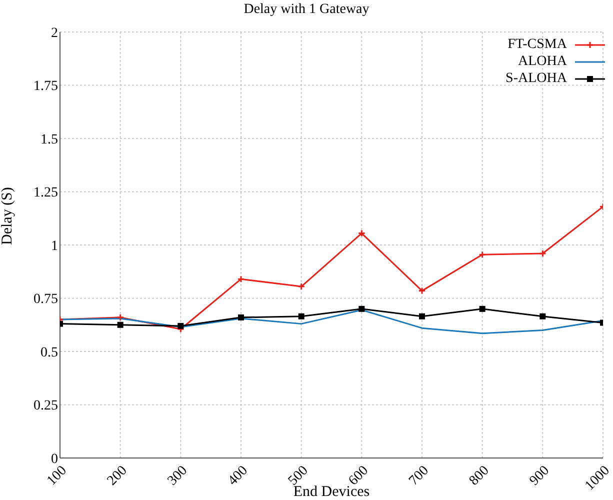  Describe the element at coordinates (49, 140) in the screenshot. I see `y-tick-label: 1.5` at that location.